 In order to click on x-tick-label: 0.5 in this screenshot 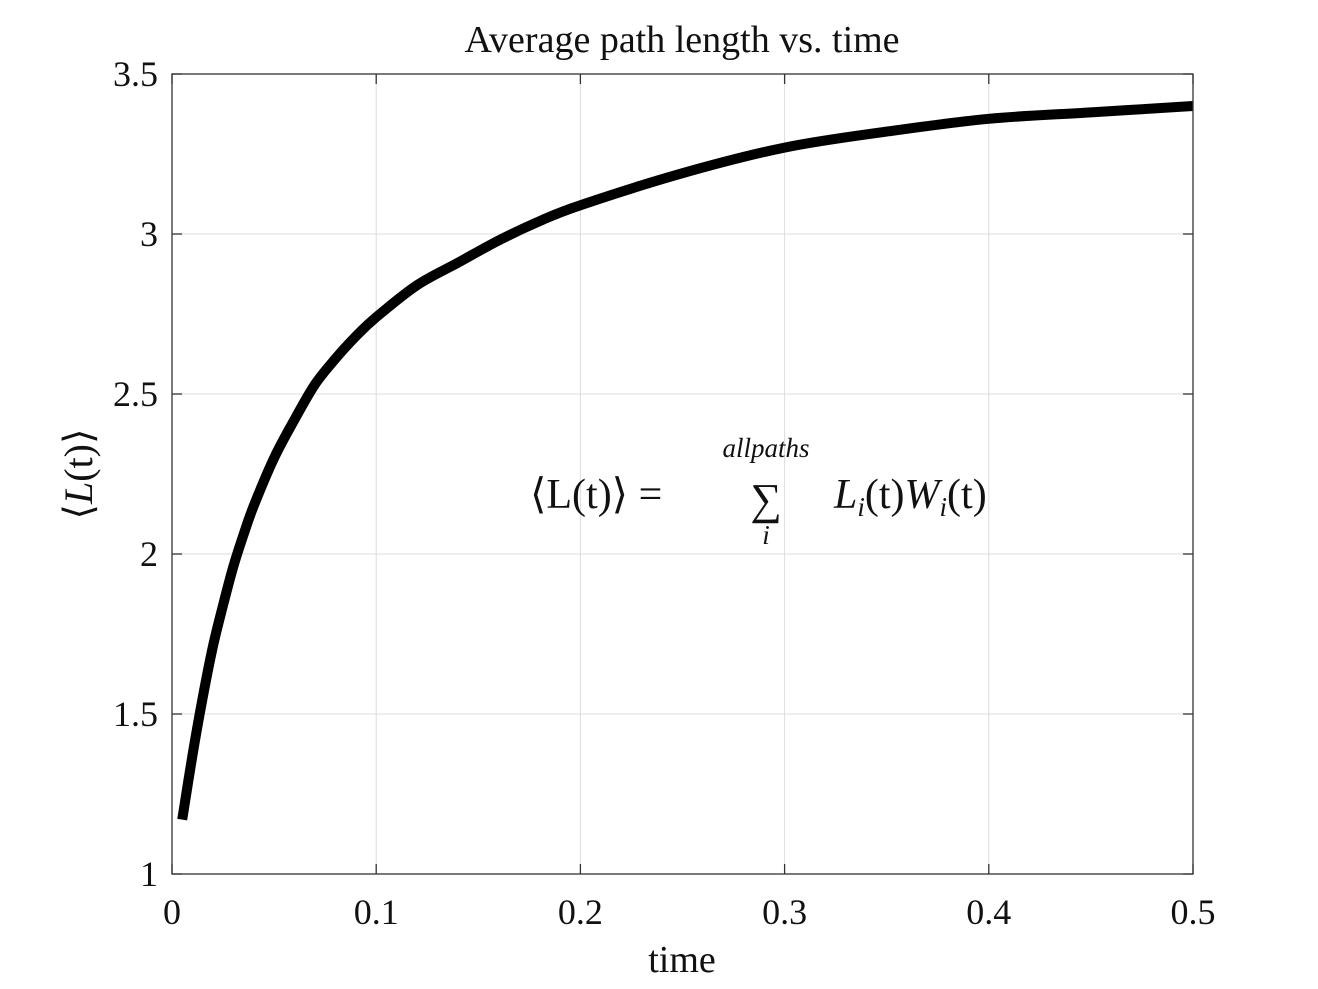, I will do `click(1193, 912)`.